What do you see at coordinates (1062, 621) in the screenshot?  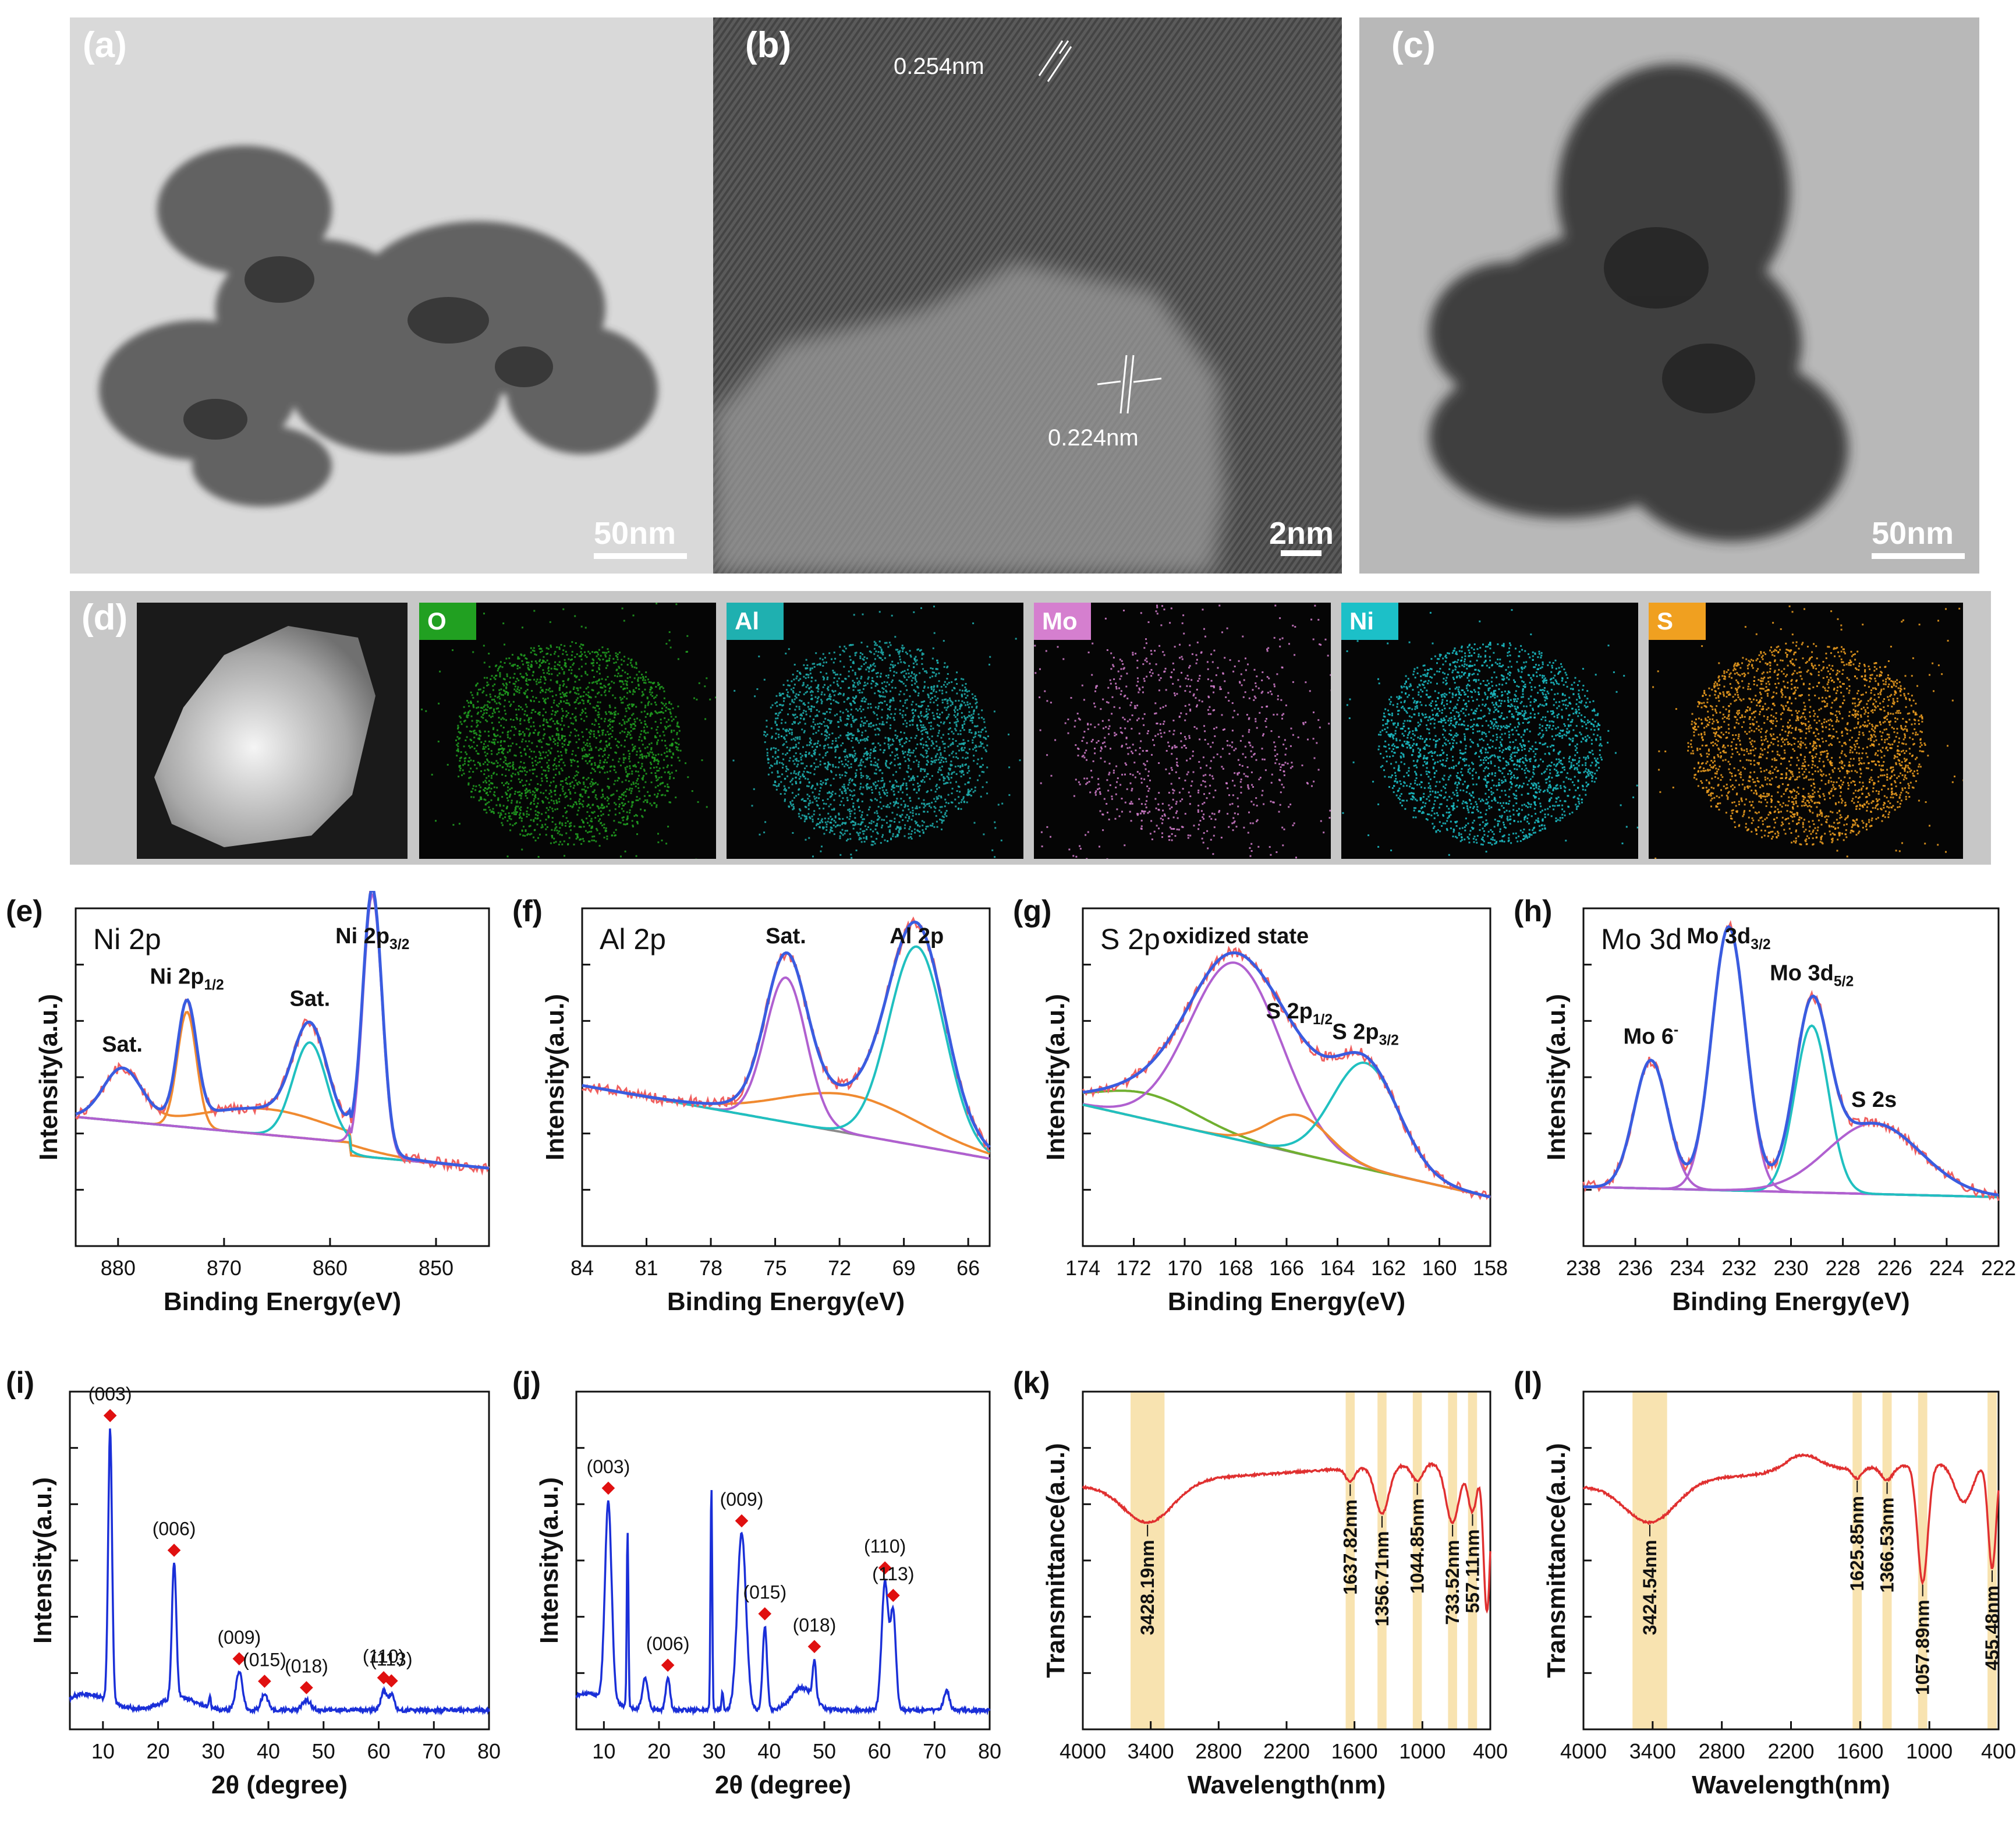 I see `eds-tag-mo: Mo` at bounding box center [1062, 621].